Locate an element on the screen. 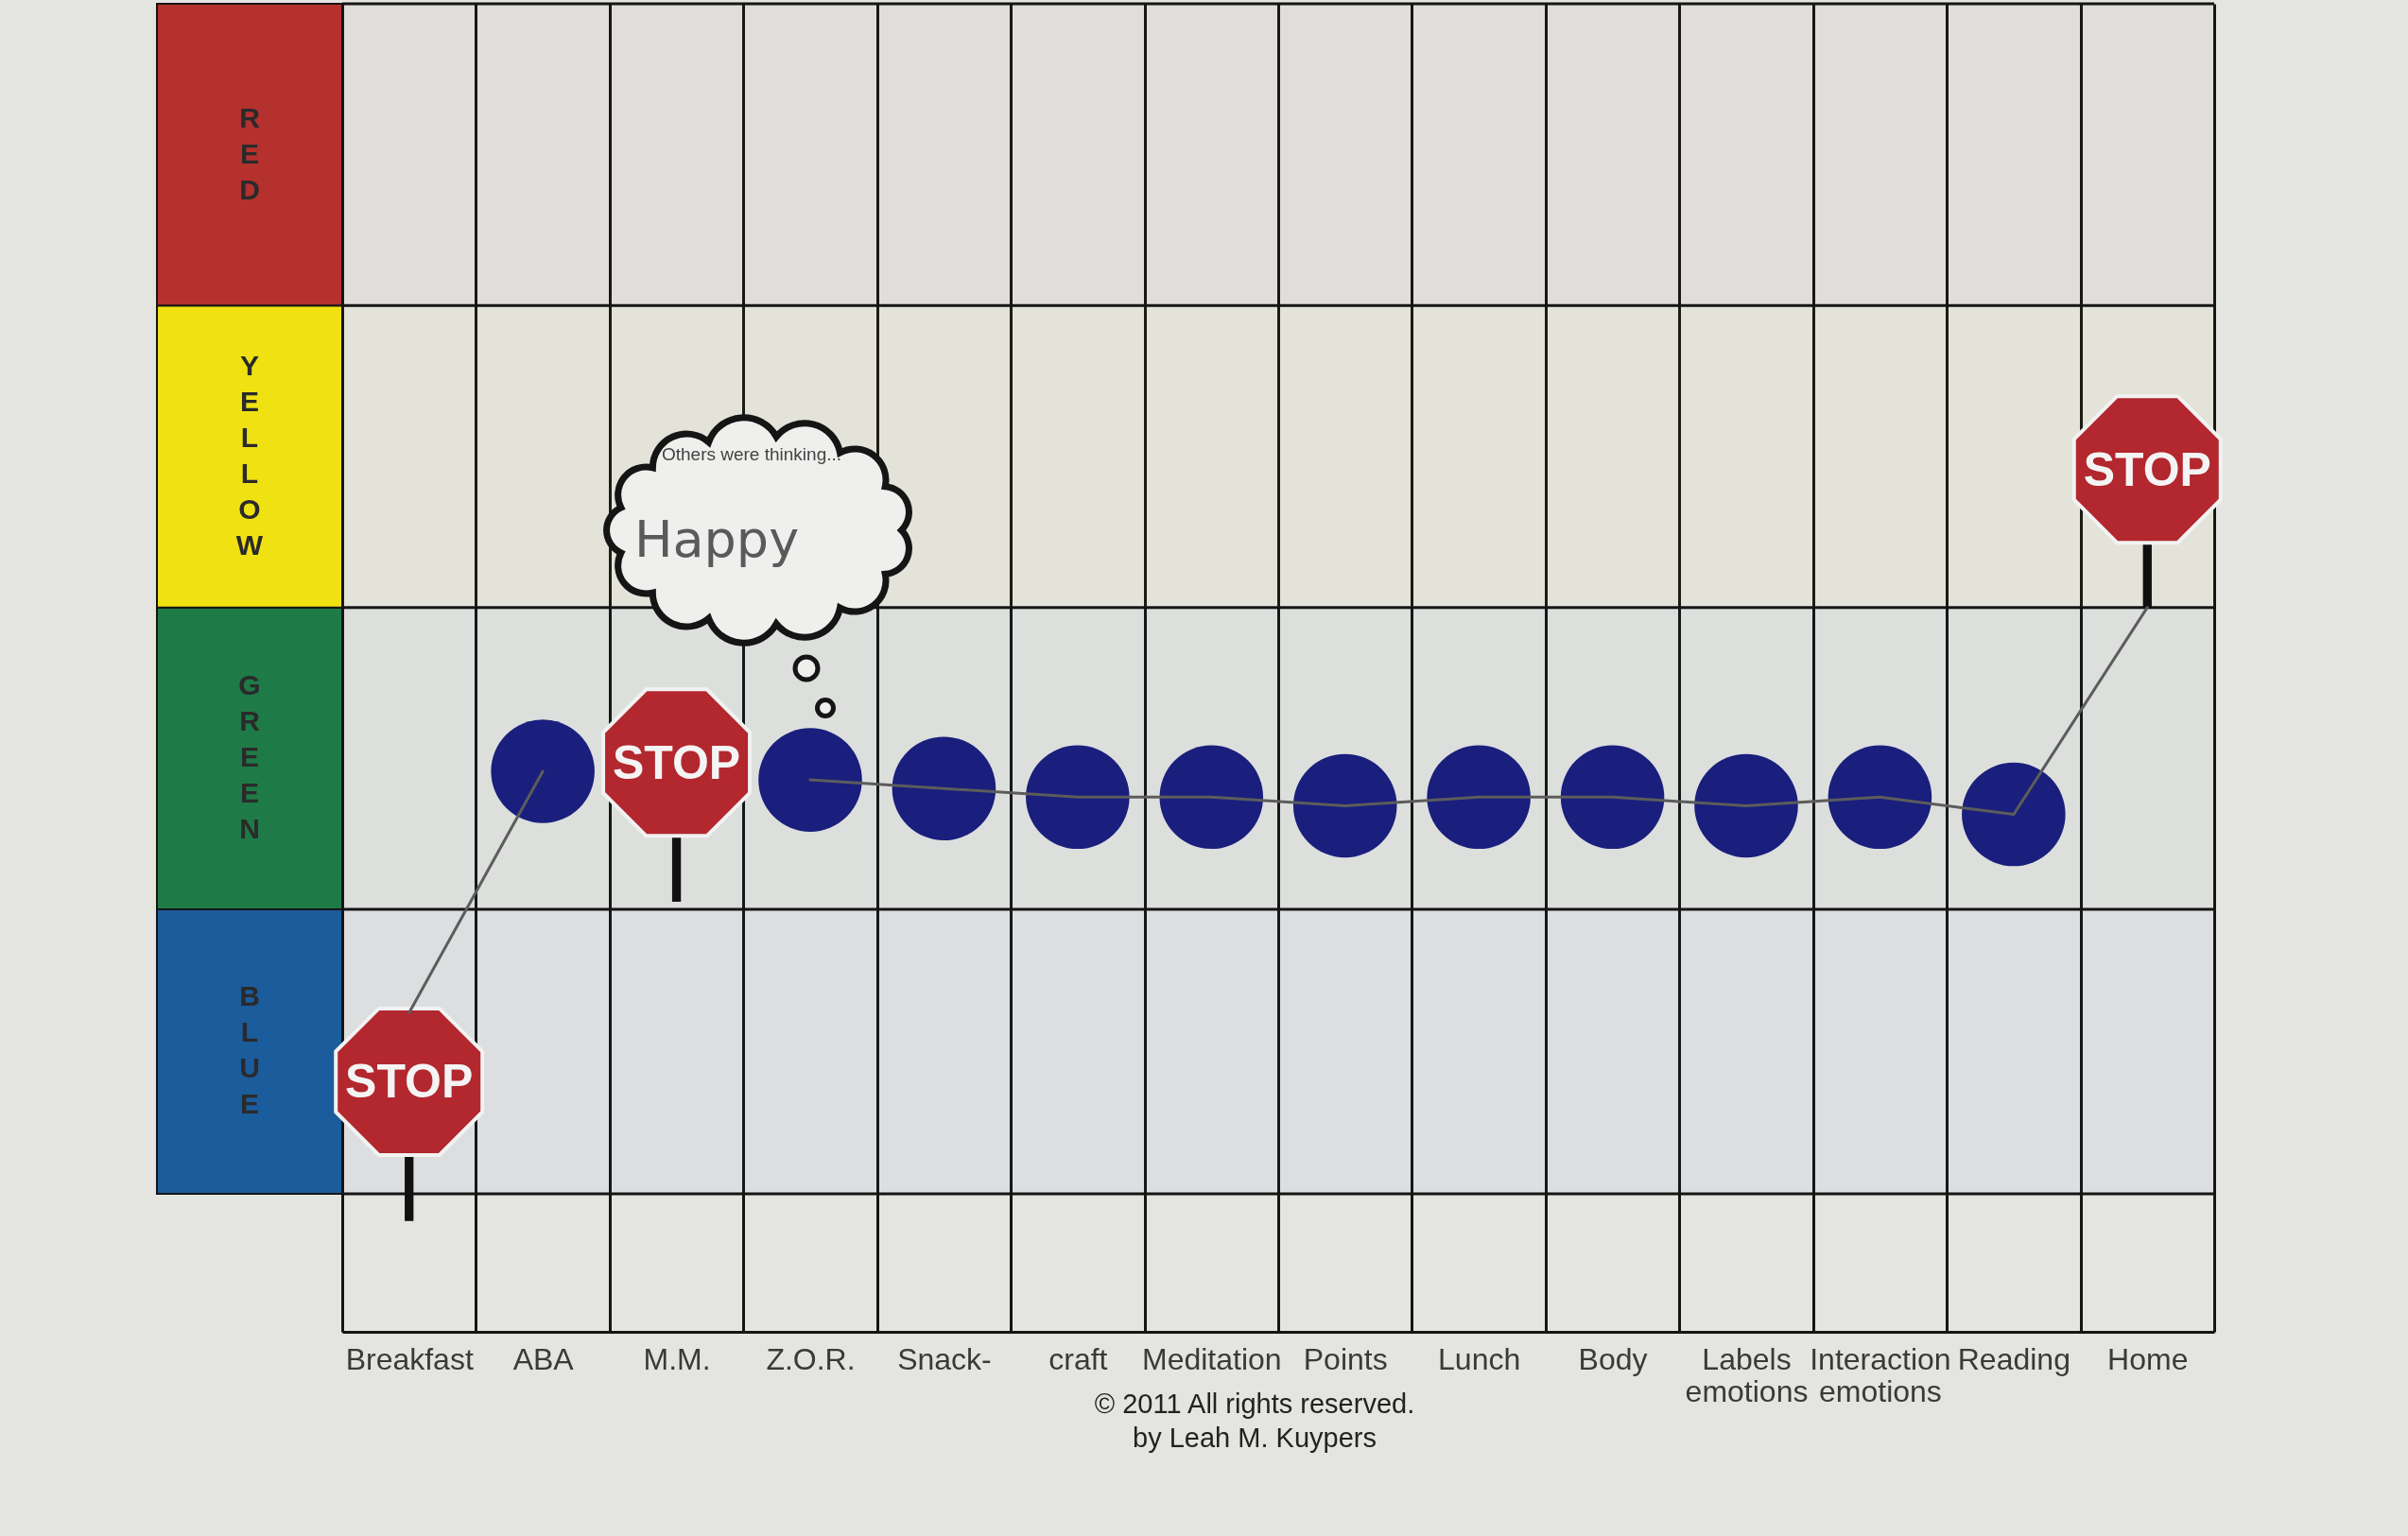 The width and height of the screenshot is (2408, 1536). band-label: RED is located at coordinates (250, 153).